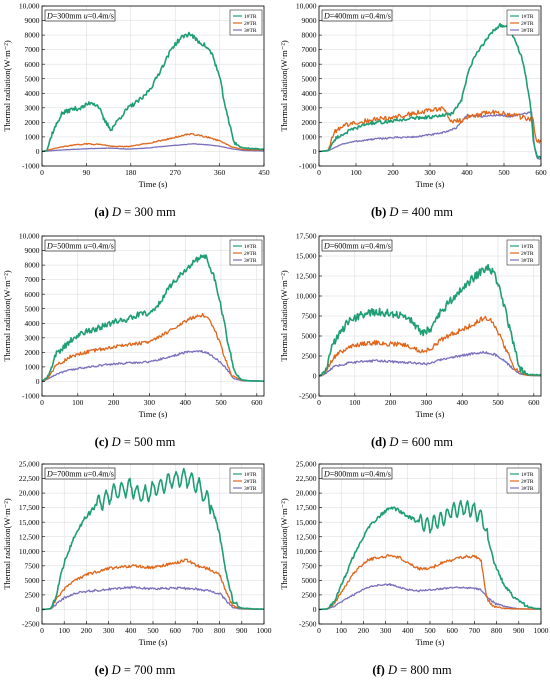 The height and width of the screenshot is (687, 550). What do you see at coordinates (394, 212) in the screenshot?
I see `caption-b-var: D` at bounding box center [394, 212].